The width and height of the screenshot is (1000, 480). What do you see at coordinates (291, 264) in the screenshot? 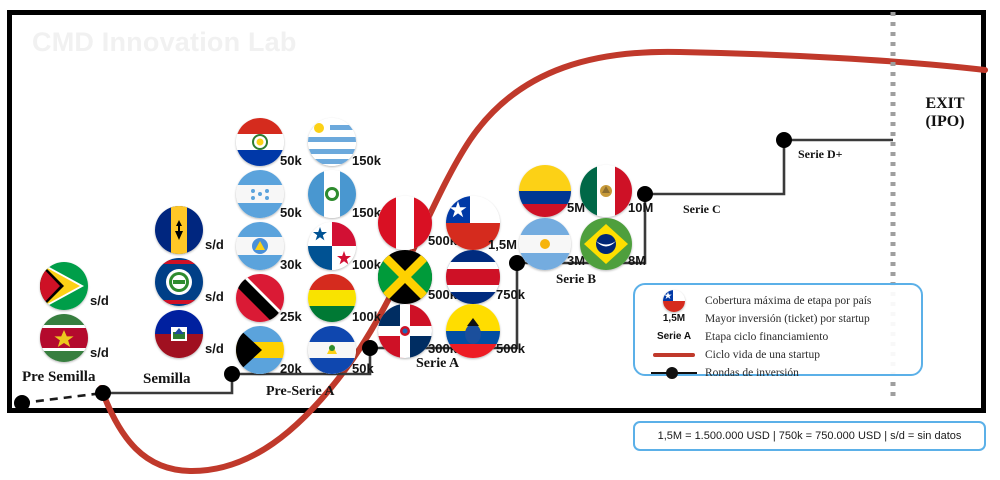
I see `amount-label: 30k` at bounding box center [291, 264].